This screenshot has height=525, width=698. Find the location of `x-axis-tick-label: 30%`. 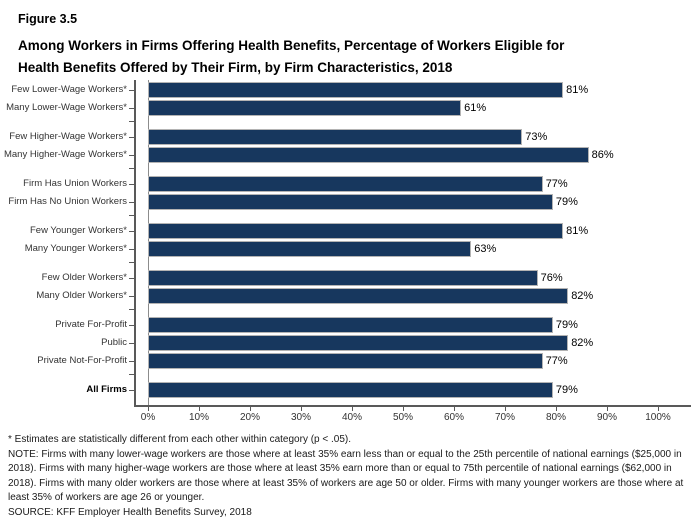

x-axis-tick-label: 30% is located at coordinates (300, 417).